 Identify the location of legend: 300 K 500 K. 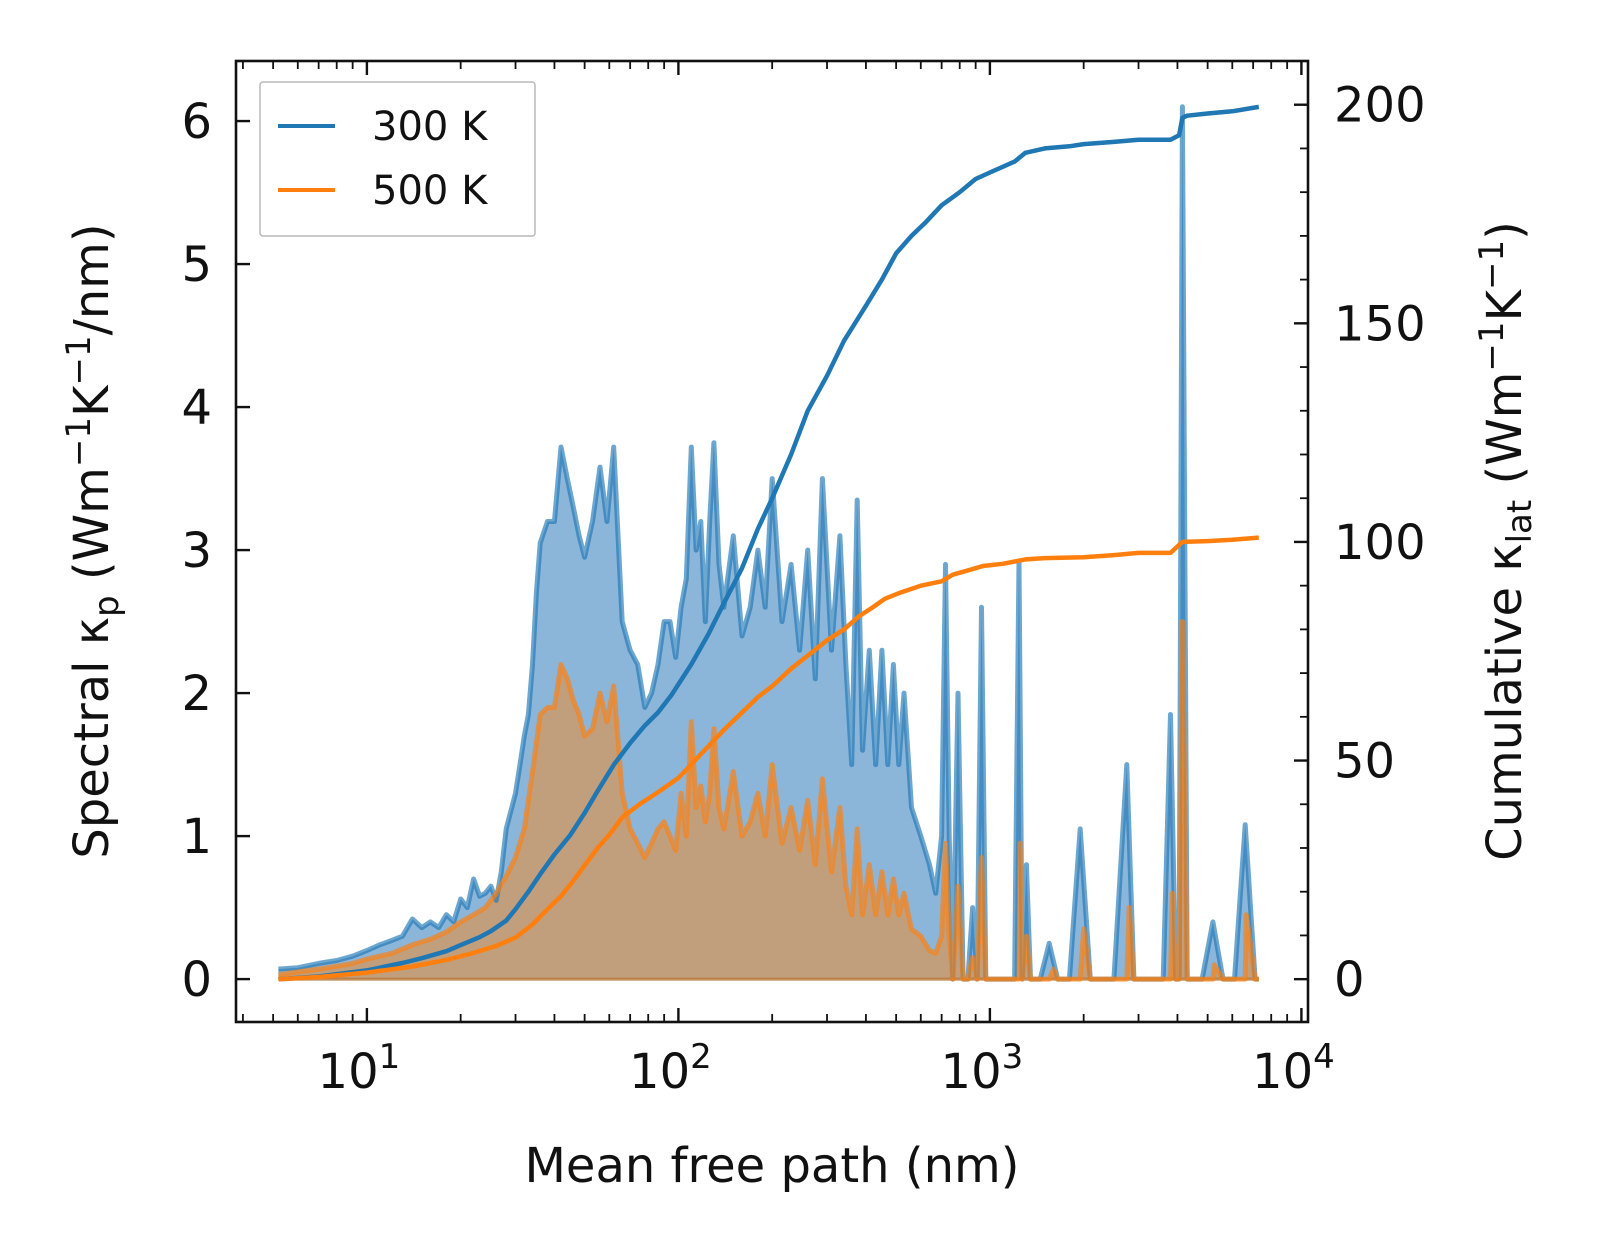
(397, 159).